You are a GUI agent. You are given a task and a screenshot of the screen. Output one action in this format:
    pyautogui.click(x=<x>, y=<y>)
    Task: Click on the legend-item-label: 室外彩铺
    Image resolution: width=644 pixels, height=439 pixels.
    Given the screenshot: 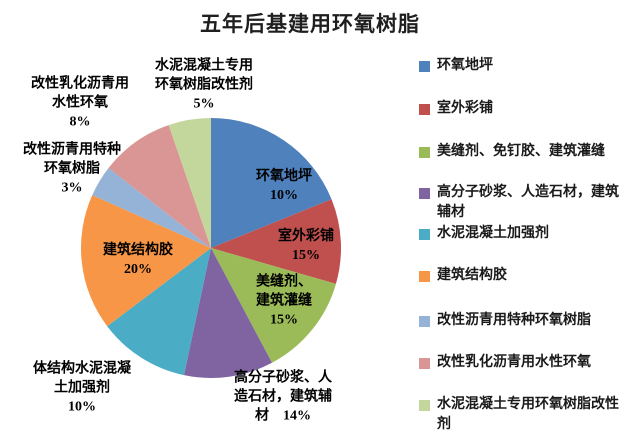 What is the action you would take?
    pyautogui.click(x=465, y=108)
    